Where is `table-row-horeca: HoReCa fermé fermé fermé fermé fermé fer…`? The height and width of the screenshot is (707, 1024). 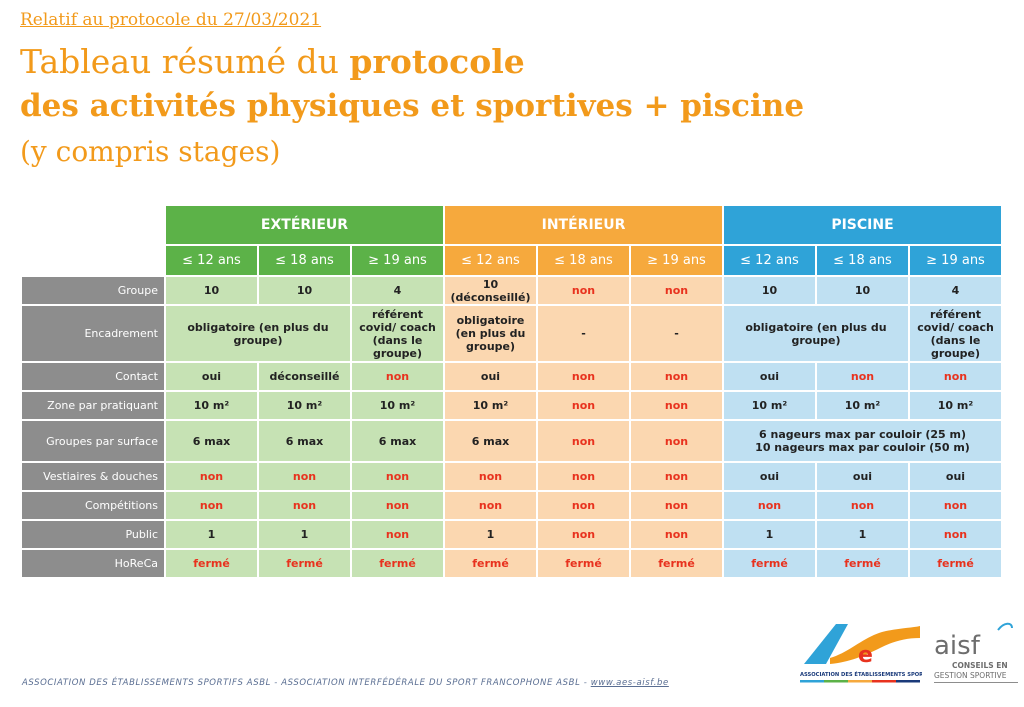 table-row-horeca: HoReCa fermé fermé fermé fermé fermé fer… is located at coordinates (511, 563).